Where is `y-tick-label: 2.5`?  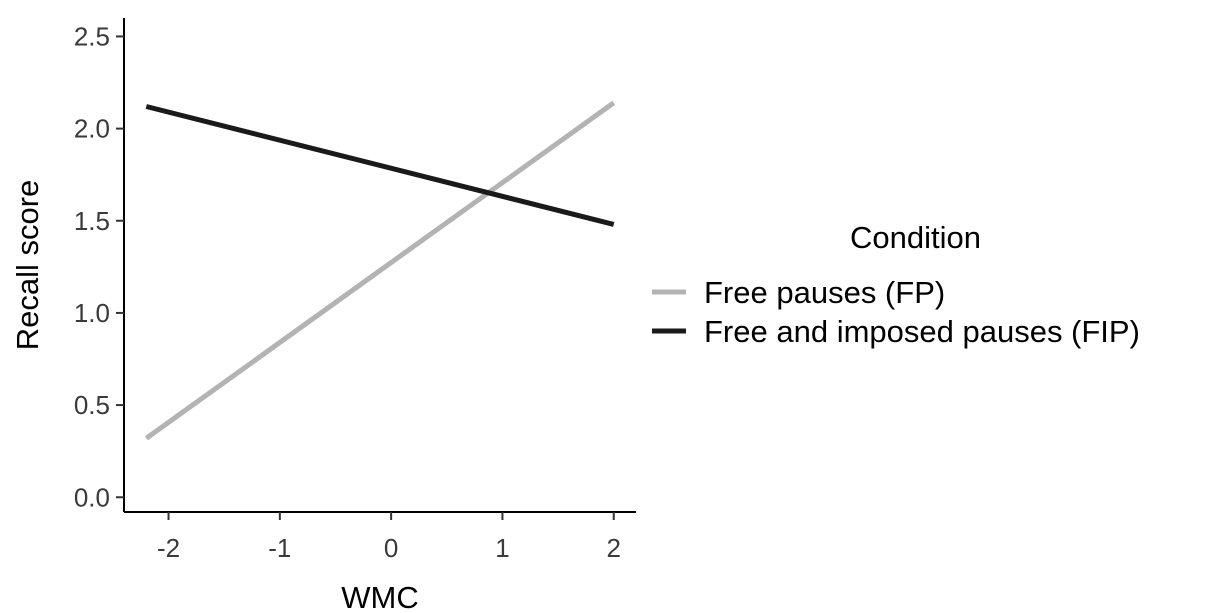 y-tick-label: 2.5 is located at coordinates (92, 36).